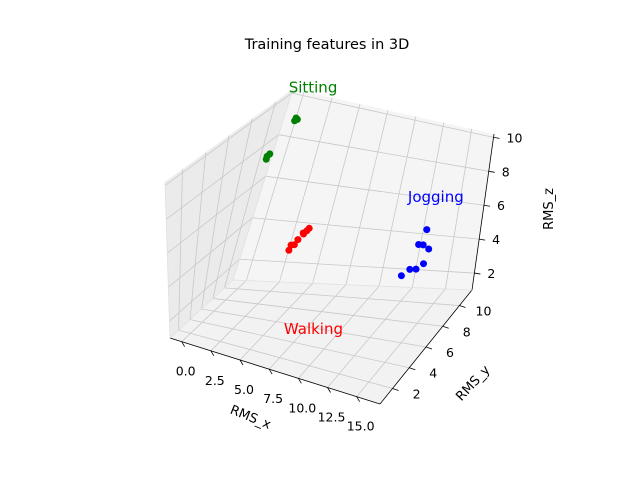 Image resolution: width=640 pixels, height=480 pixels. I want to click on annotation-walking: Walking, so click(313, 329).